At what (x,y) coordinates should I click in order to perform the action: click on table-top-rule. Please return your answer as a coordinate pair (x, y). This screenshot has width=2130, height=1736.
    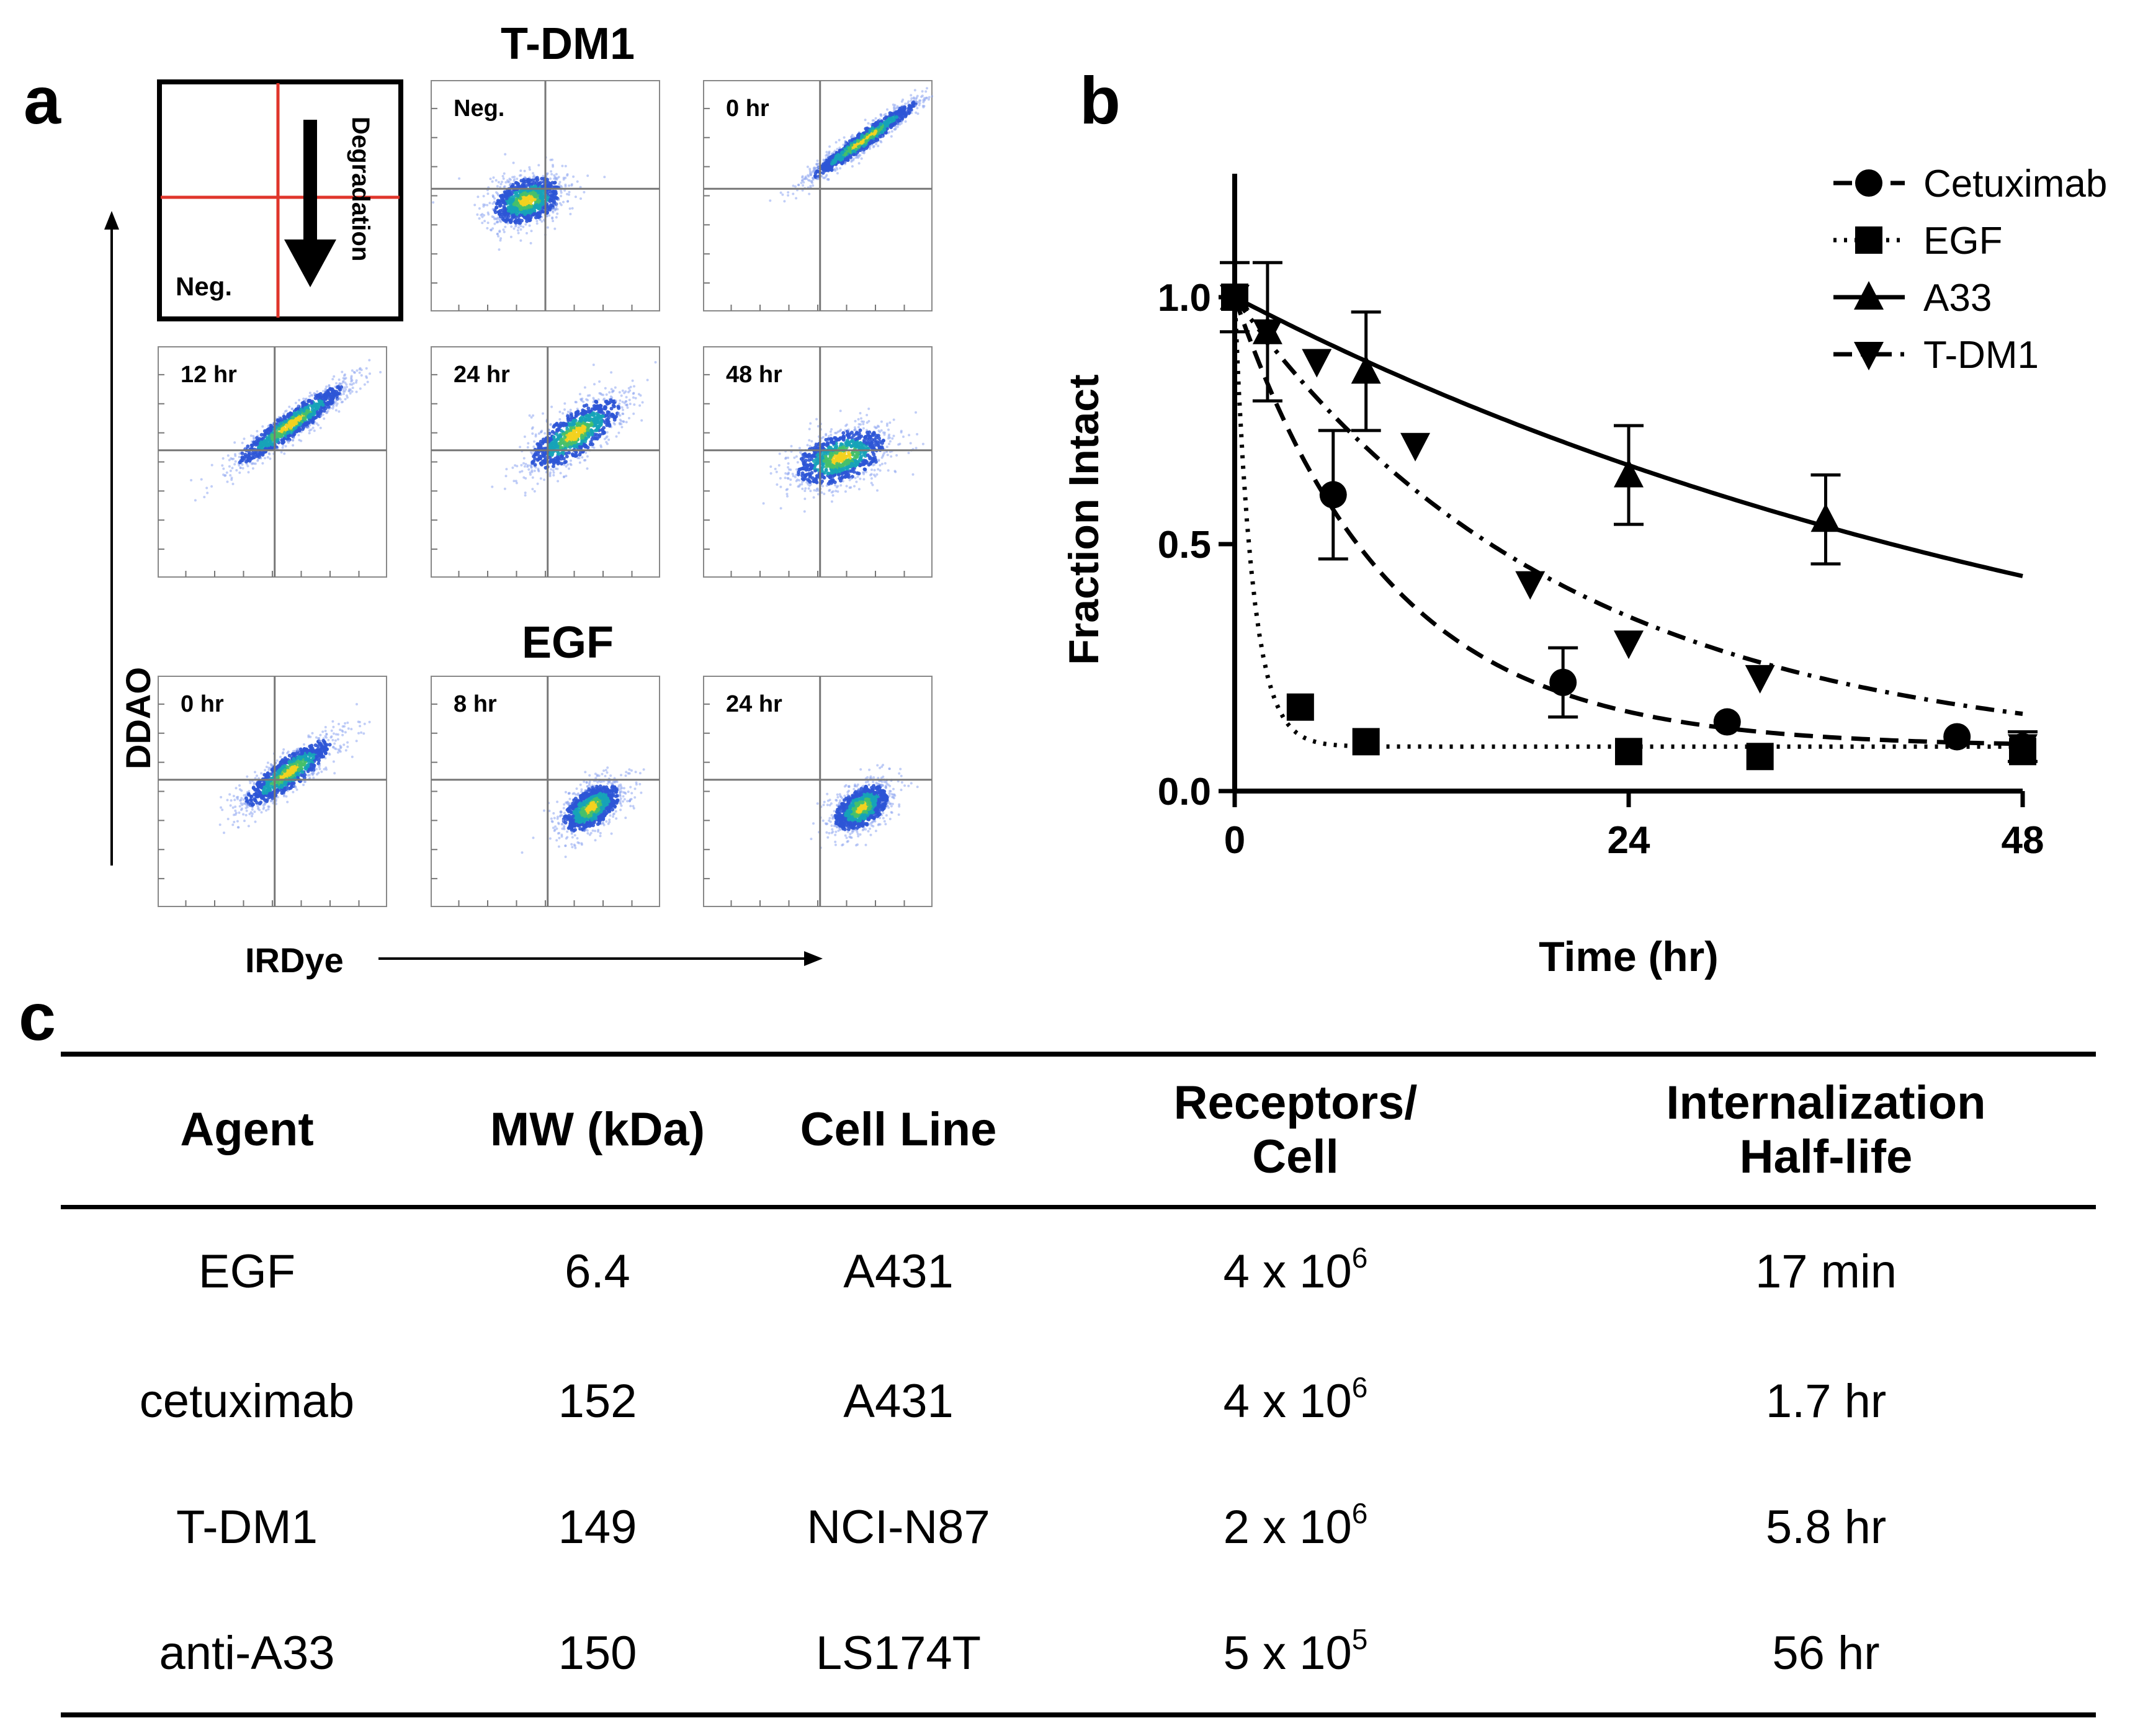
    Looking at the image, I should click on (1078, 1054).